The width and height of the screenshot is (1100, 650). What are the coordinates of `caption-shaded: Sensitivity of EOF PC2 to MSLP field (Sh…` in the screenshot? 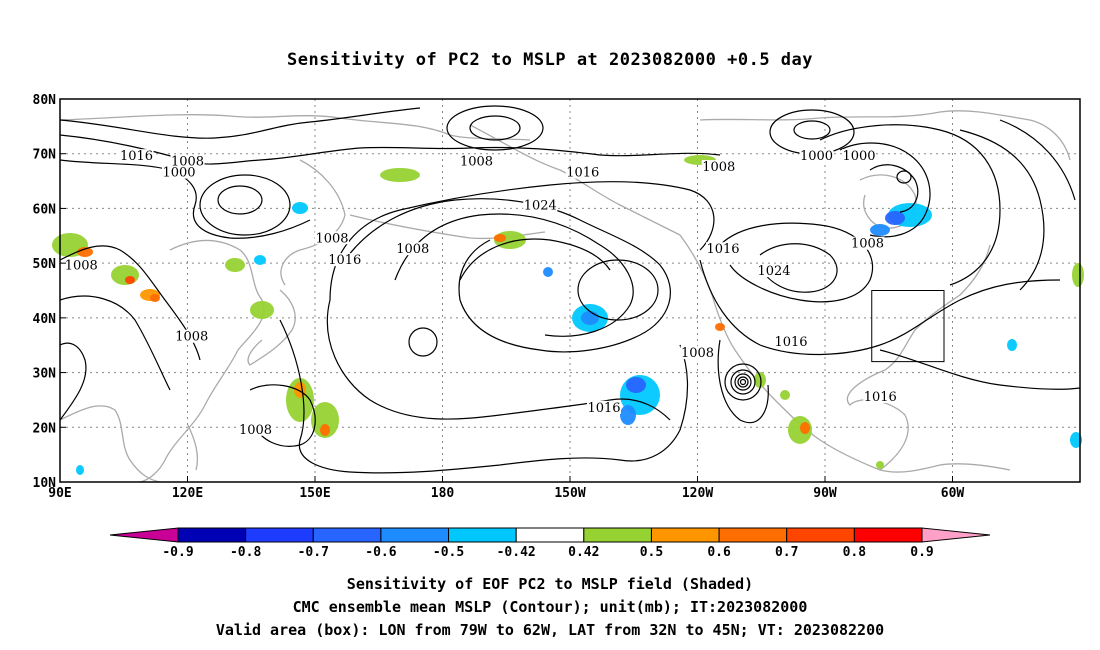 It's located at (550, 584).